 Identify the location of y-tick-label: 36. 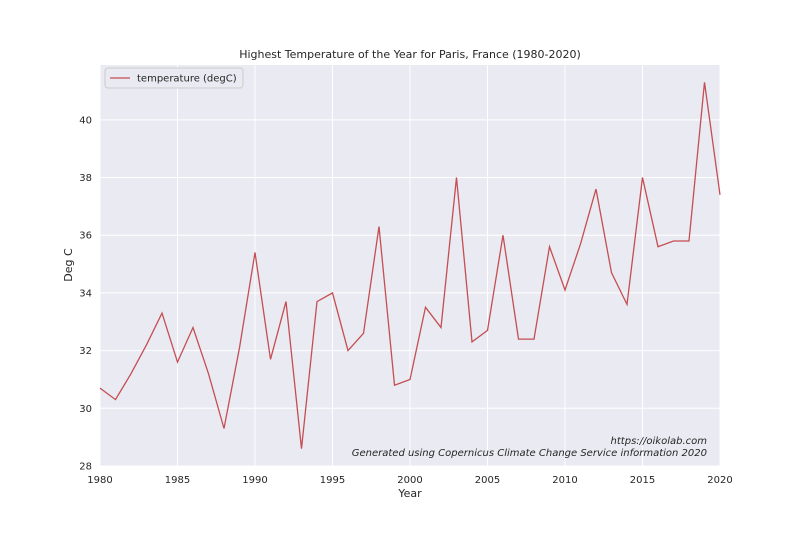
(85, 236).